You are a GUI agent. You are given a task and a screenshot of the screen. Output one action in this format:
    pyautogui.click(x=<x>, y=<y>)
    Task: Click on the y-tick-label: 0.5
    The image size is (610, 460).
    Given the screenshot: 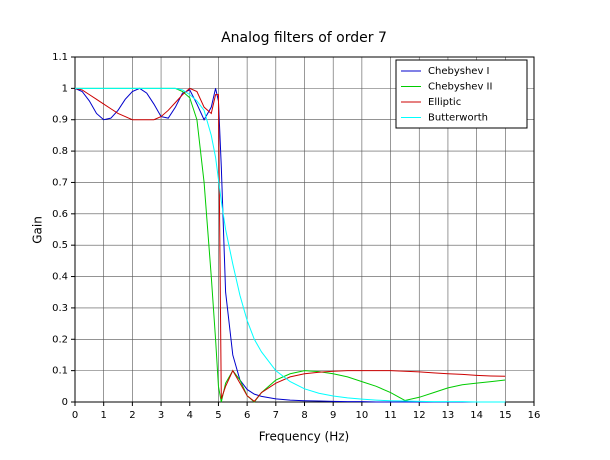 What is the action you would take?
    pyautogui.click(x=60, y=245)
    